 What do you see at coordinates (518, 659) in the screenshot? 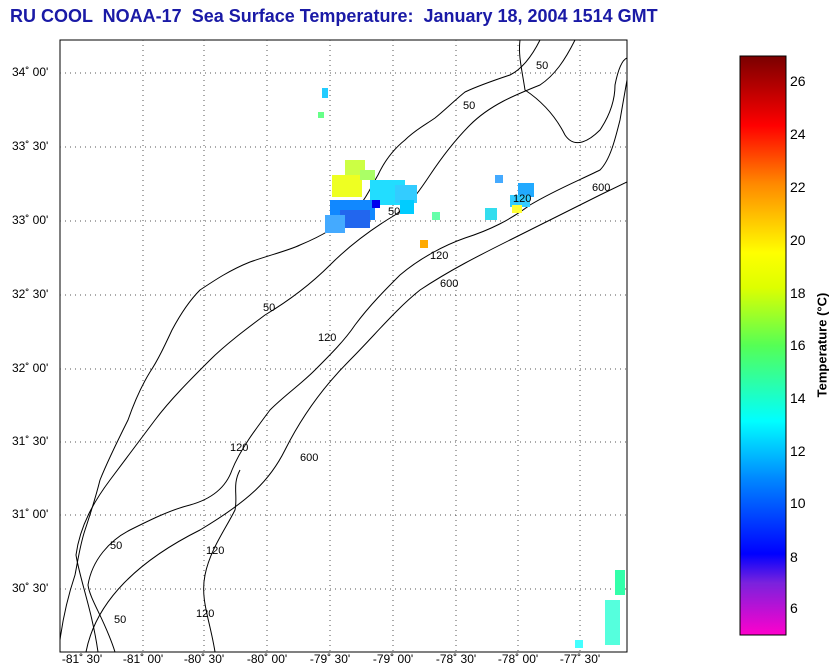
I see `lon-label: -78˚ 00'` at bounding box center [518, 659].